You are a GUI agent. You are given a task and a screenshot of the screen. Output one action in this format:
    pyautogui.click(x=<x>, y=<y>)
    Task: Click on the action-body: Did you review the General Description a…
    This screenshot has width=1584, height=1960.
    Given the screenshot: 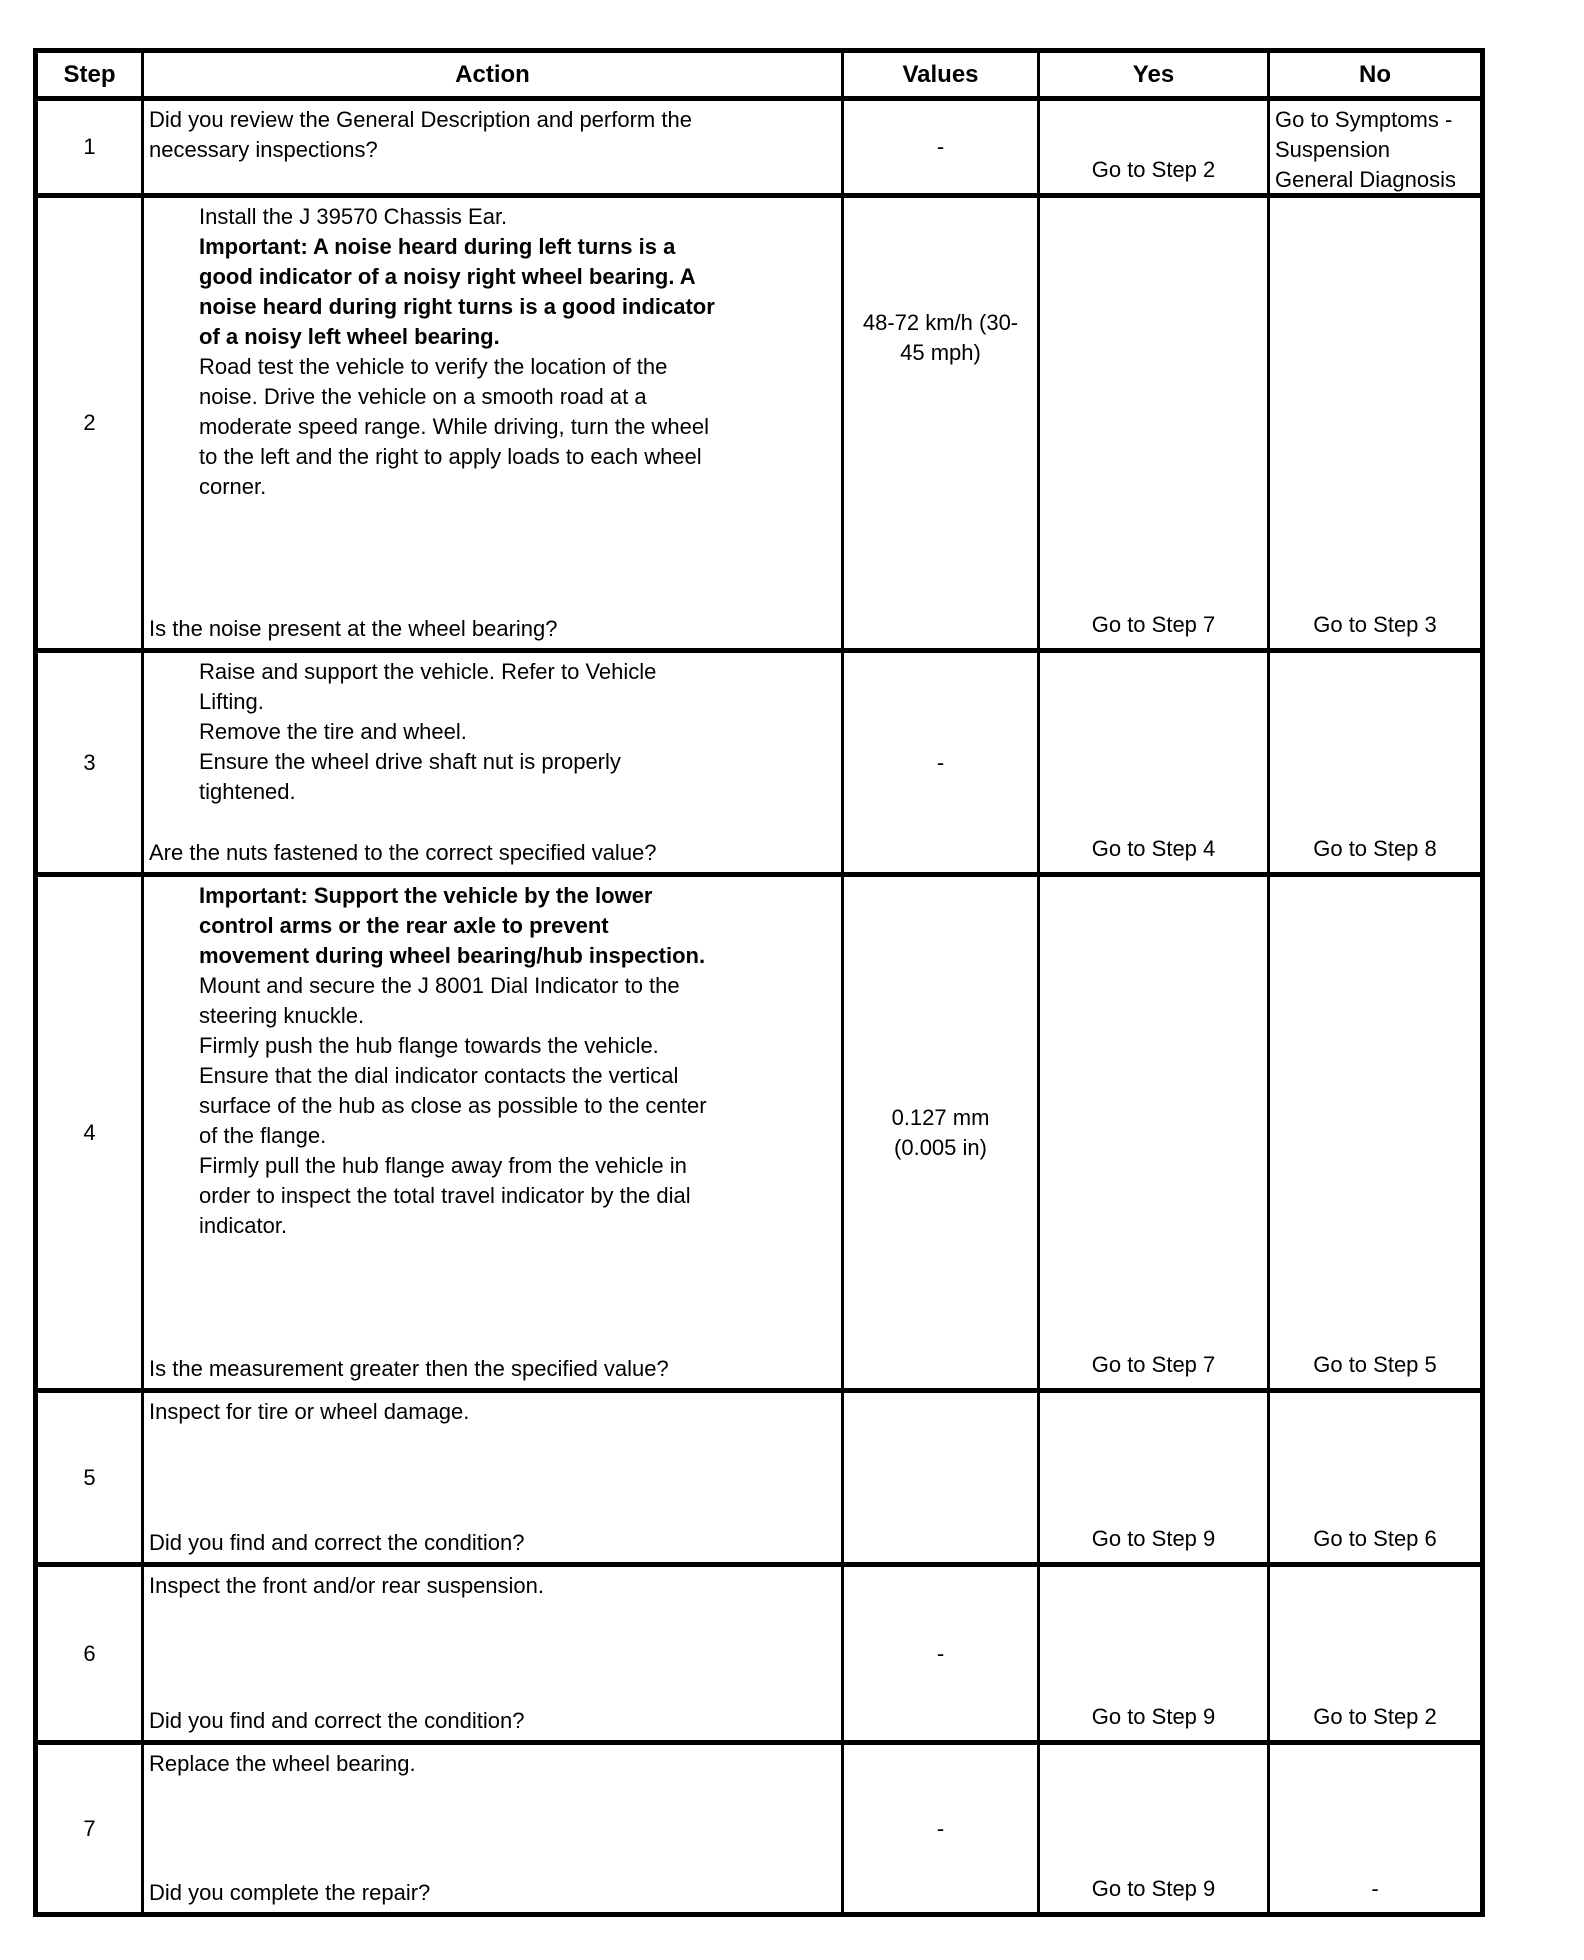 What is the action you would take?
    pyautogui.click(x=493, y=135)
    